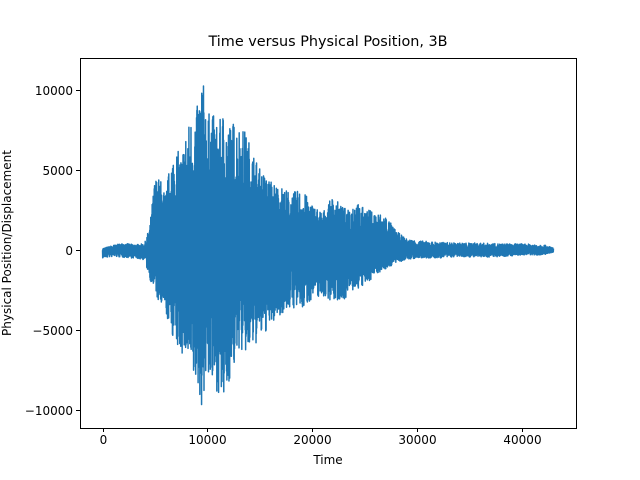 The image size is (640, 480). Describe the element at coordinates (328, 460) in the screenshot. I see `x-axis-label: Time` at that location.